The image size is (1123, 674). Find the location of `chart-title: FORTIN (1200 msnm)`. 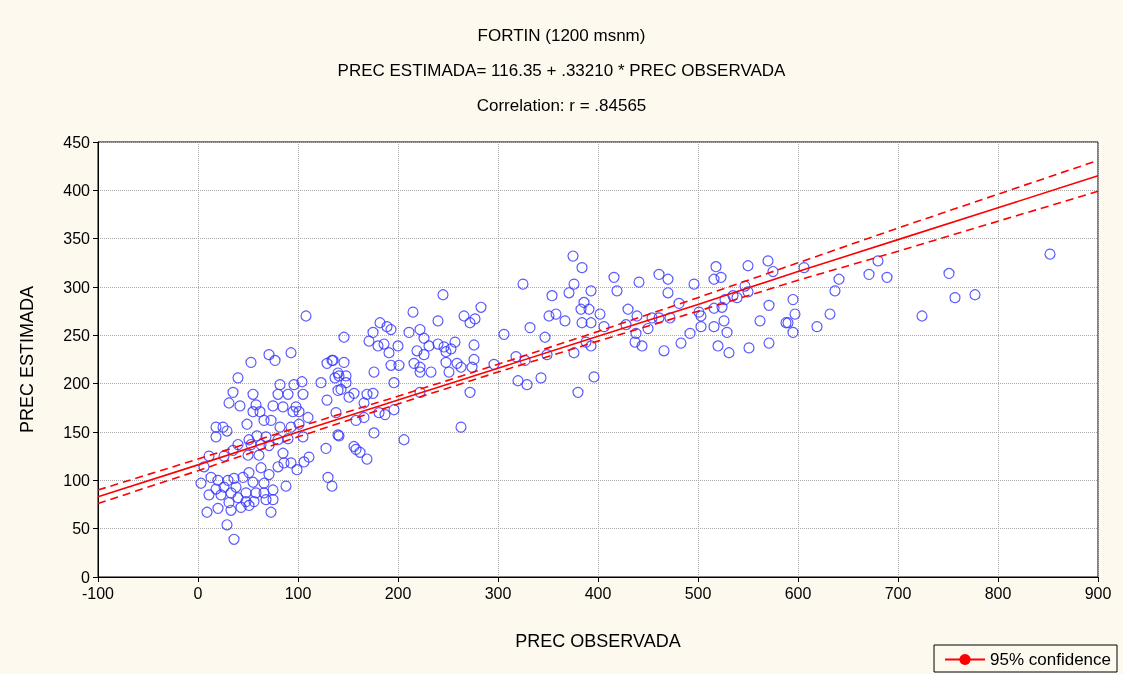

chart-title: FORTIN (1200 msnm) is located at coordinates (561, 35).